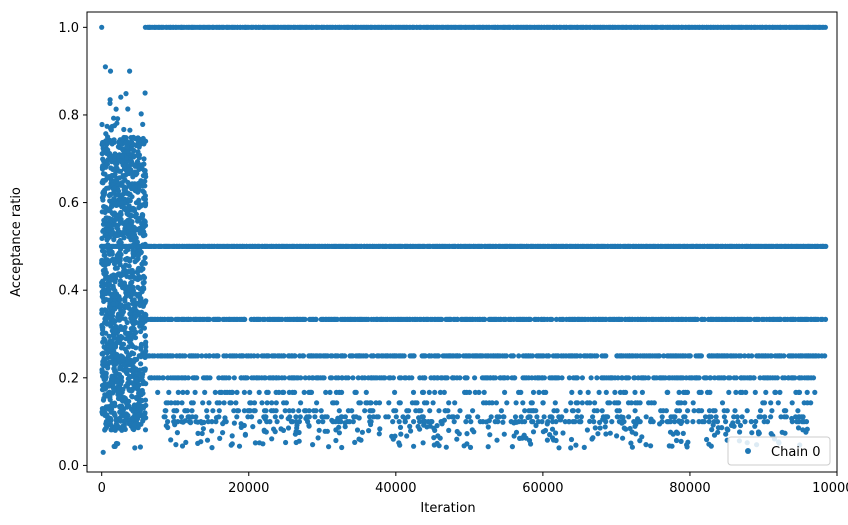 The height and width of the screenshot is (525, 848). I want to click on y-tick-label-0: 0.0, so click(68, 466).